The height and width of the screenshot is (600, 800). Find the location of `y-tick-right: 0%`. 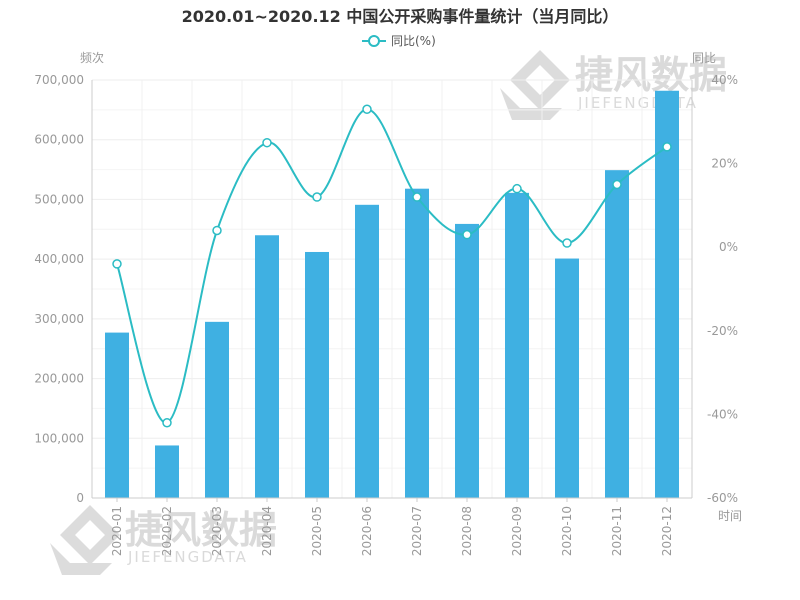

y-tick-right: 0% is located at coordinates (728, 247).